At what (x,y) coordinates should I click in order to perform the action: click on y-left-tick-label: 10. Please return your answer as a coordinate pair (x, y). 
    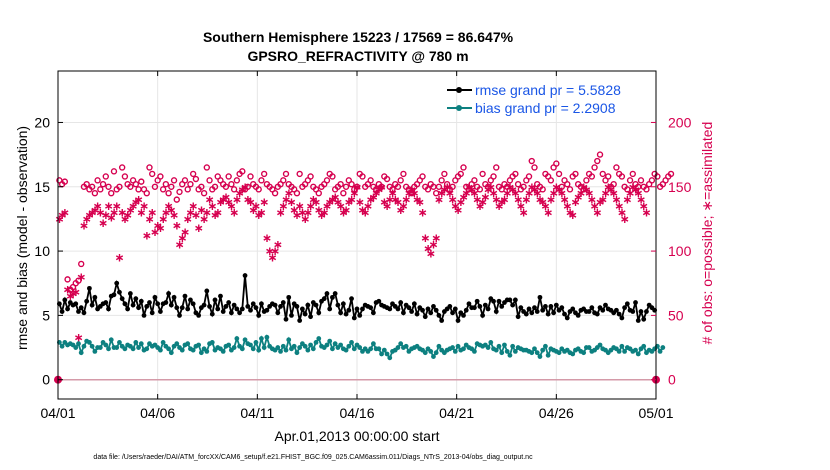
    Looking at the image, I should click on (42, 251).